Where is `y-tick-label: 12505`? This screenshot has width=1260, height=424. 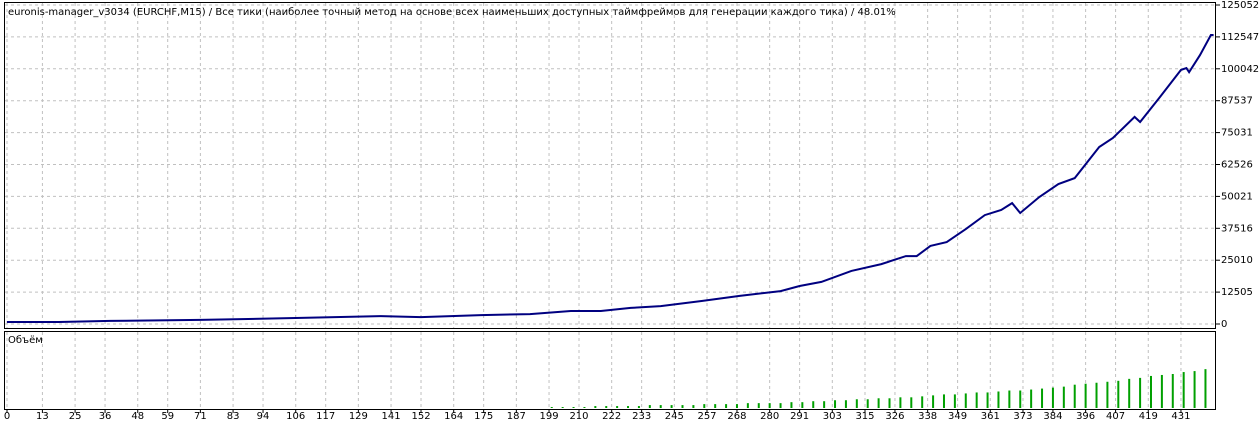 y-tick-label: 12505 is located at coordinates (1237, 292).